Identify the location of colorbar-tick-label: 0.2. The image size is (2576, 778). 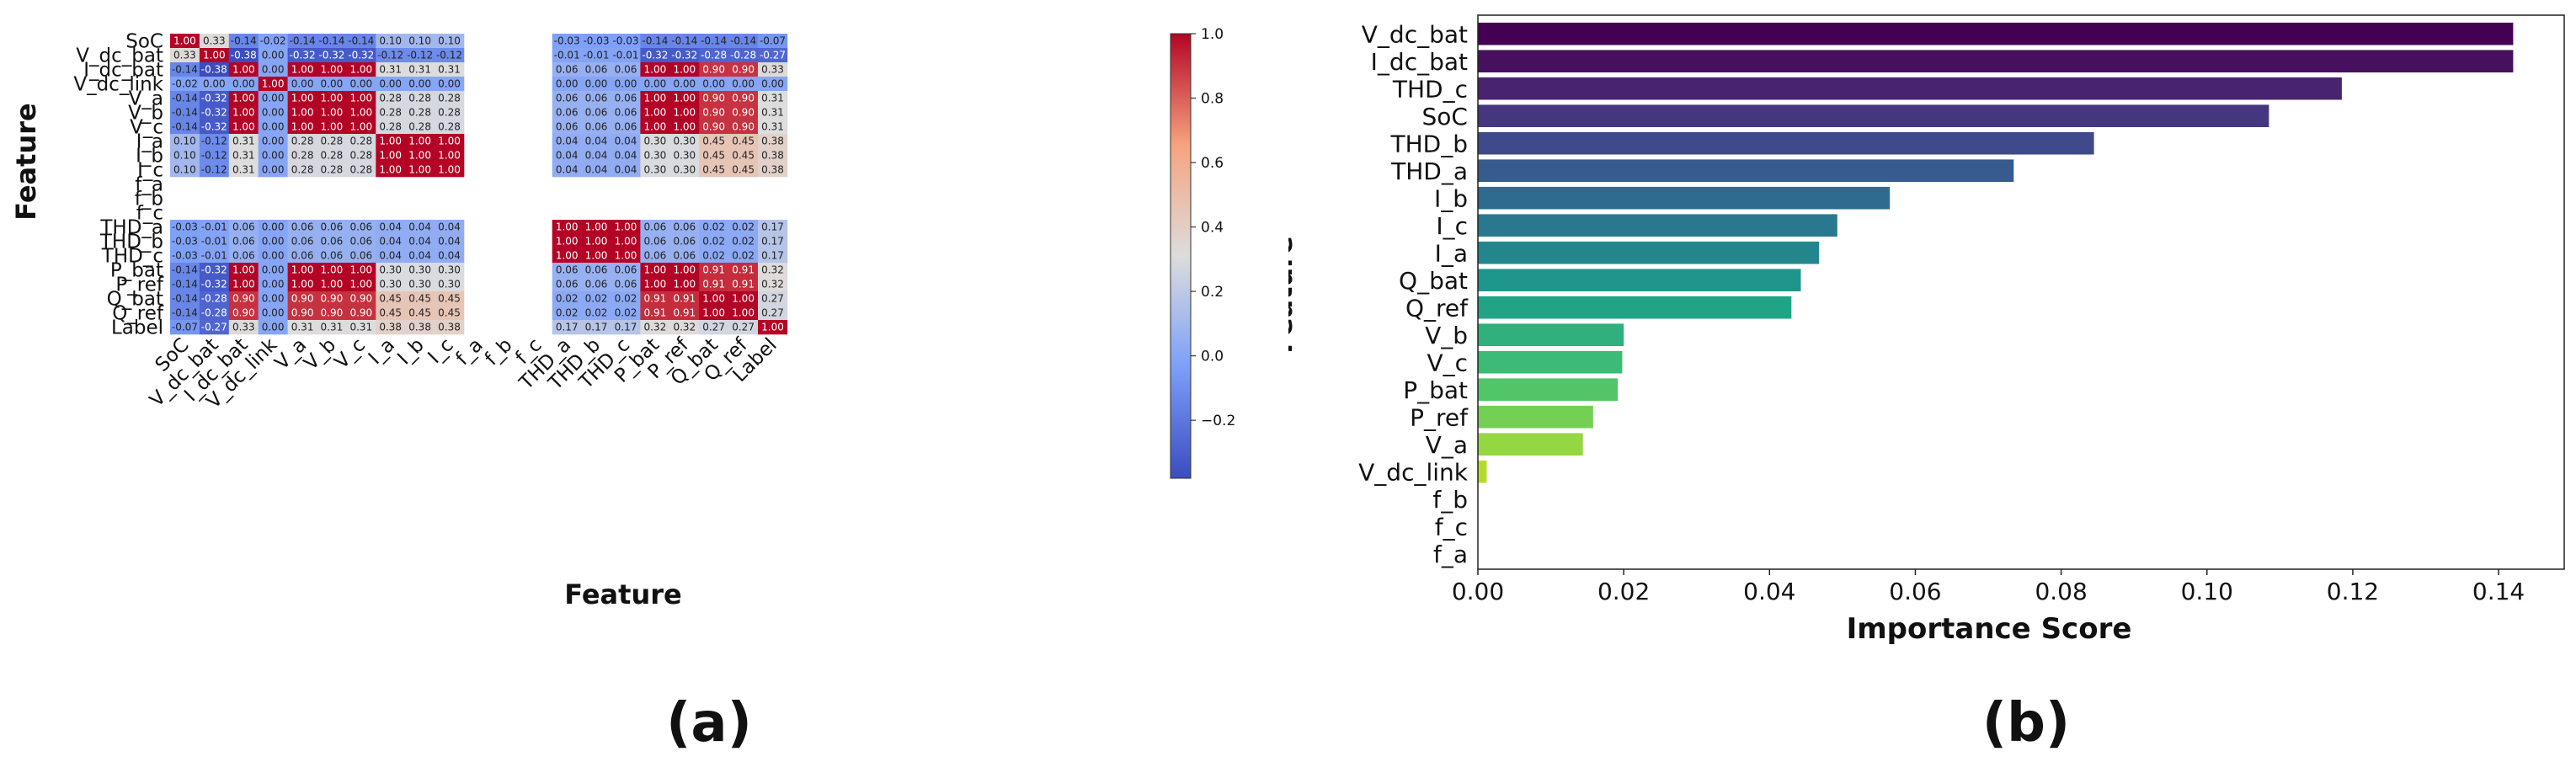
(1212, 292).